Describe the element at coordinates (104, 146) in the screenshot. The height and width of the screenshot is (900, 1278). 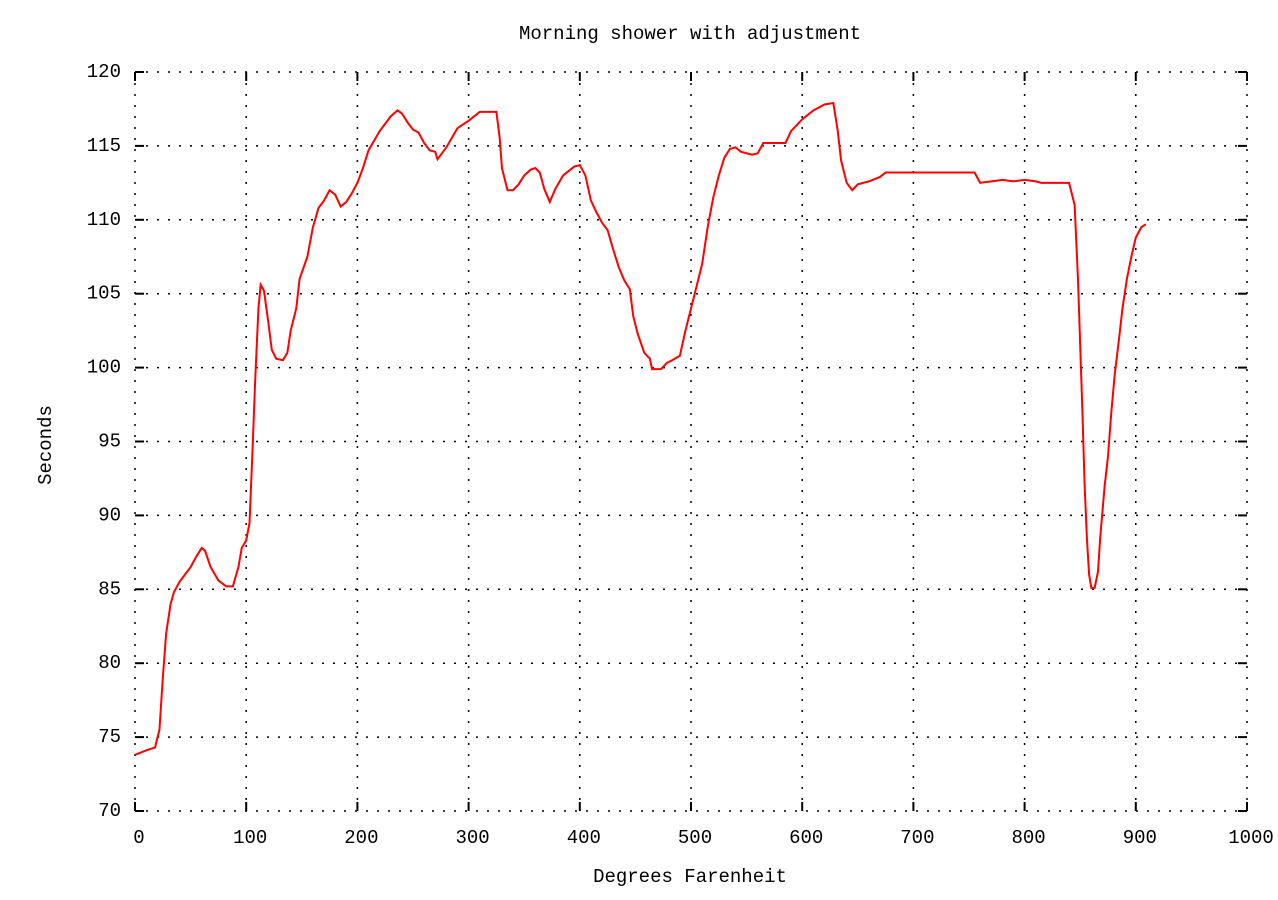
I see `y-tick-label: 115` at that location.